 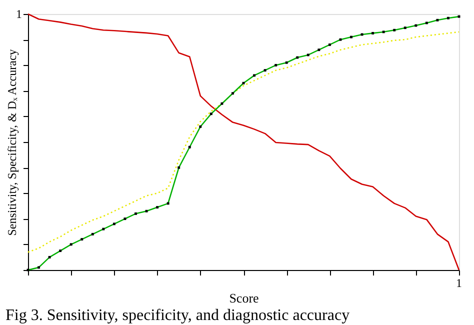 What do you see at coordinates (178, 315) in the screenshot?
I see `caption: Fig 3. Sensitivity, specificity, and diagnostic accuracy` at bounding box center [178, 315].